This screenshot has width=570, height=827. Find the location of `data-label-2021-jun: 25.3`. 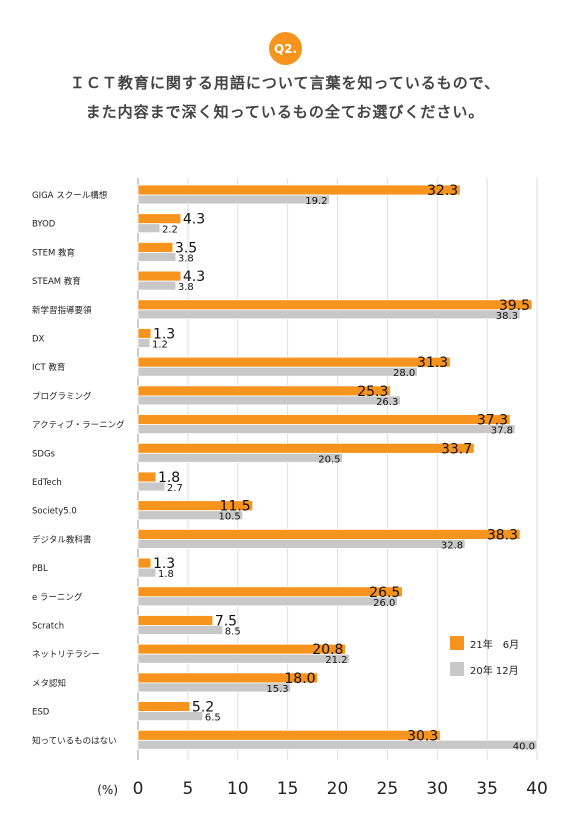

data-label-2021-jun: 25.3 is located at coordinates (372, 392).